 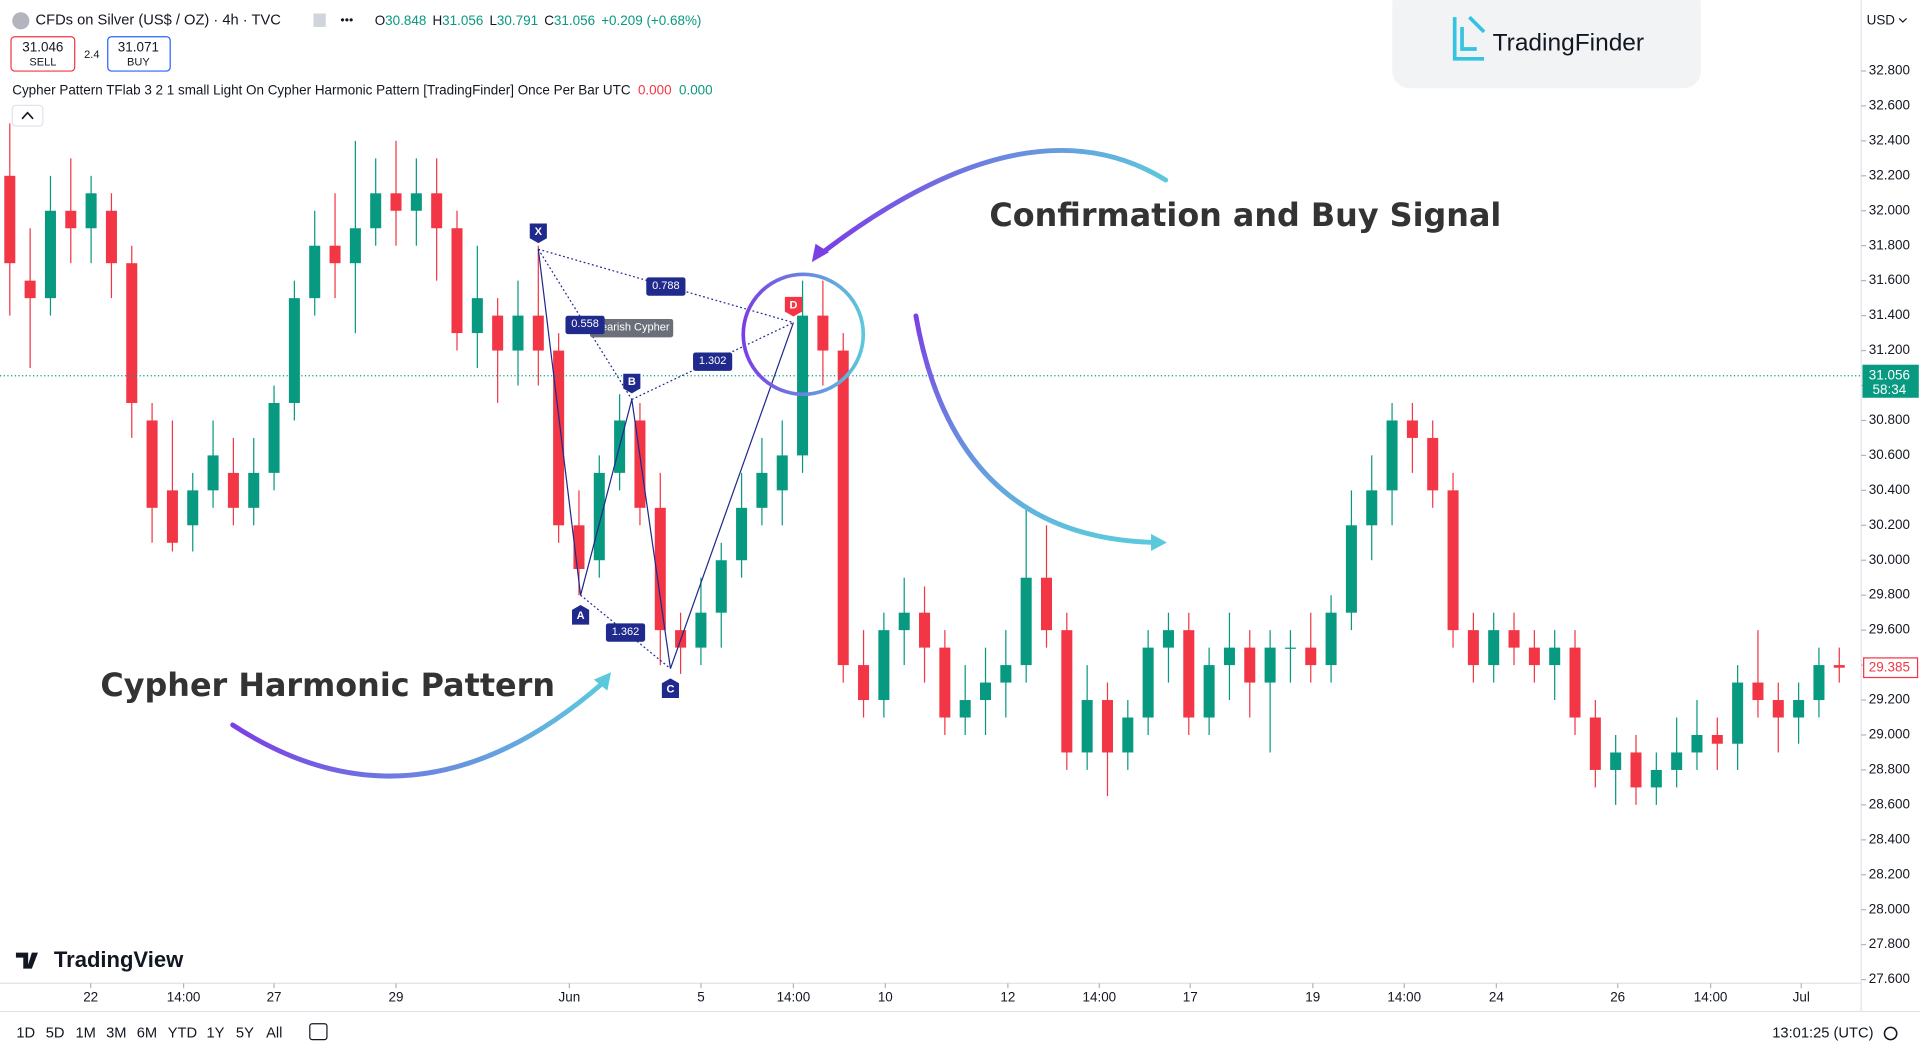 I want to click on x-tick-label: 22, so click(x=90, y=997).